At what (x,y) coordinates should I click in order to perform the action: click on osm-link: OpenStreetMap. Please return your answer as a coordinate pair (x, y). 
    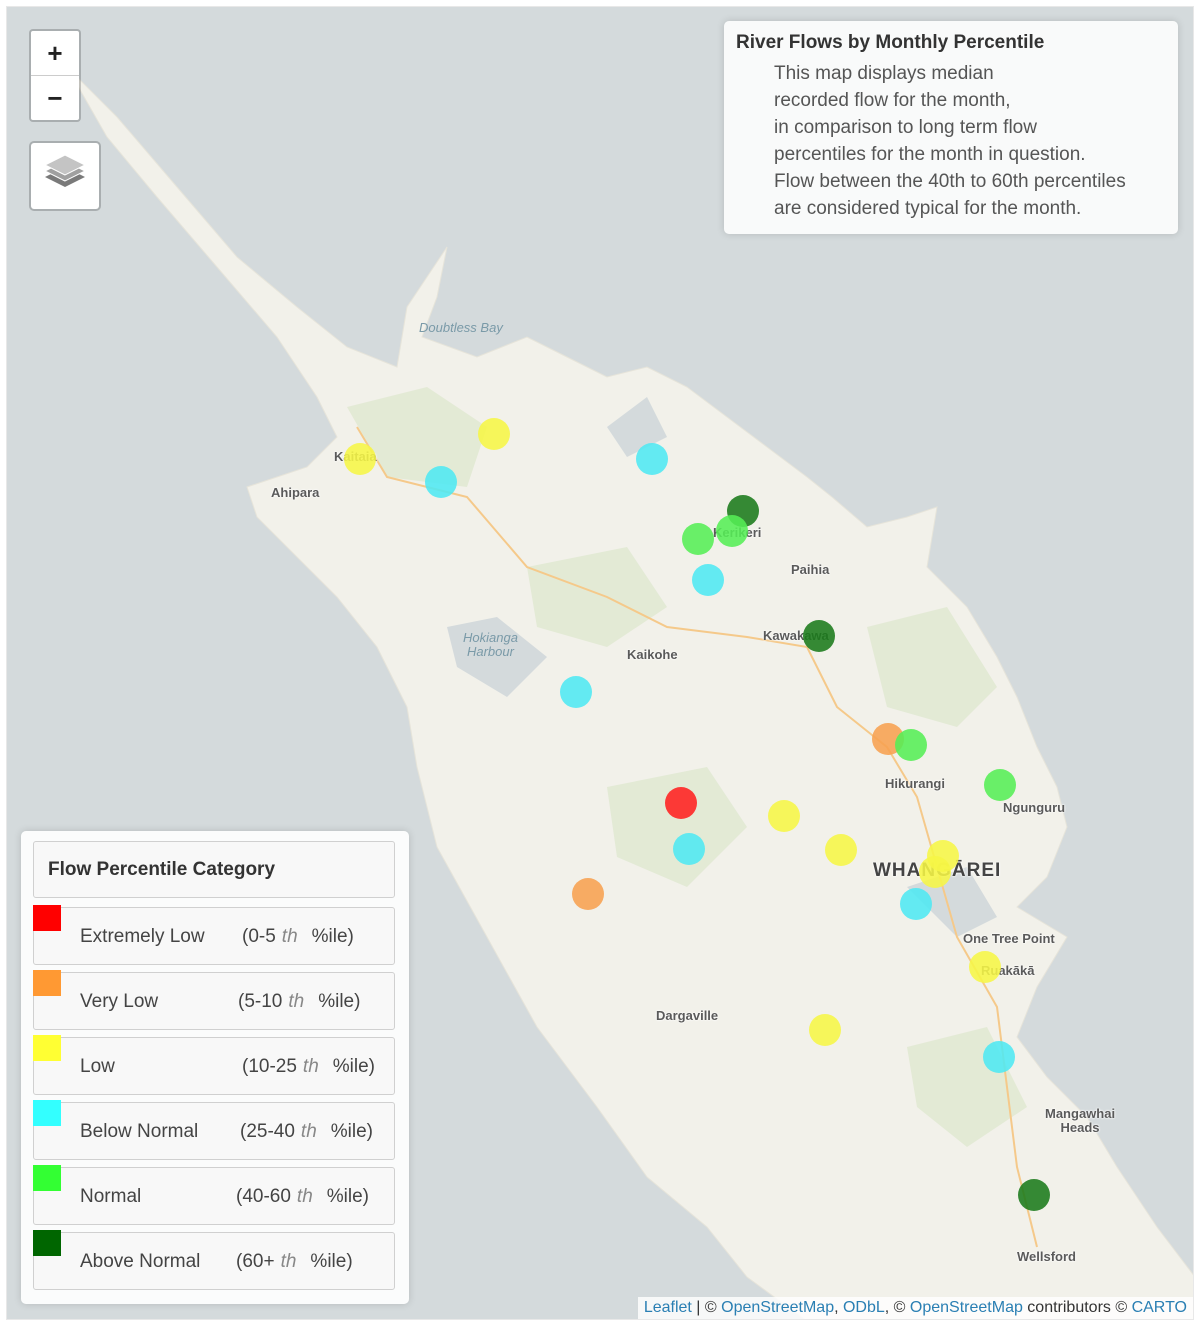
    Looking at the image, I should click on (778, 1307).